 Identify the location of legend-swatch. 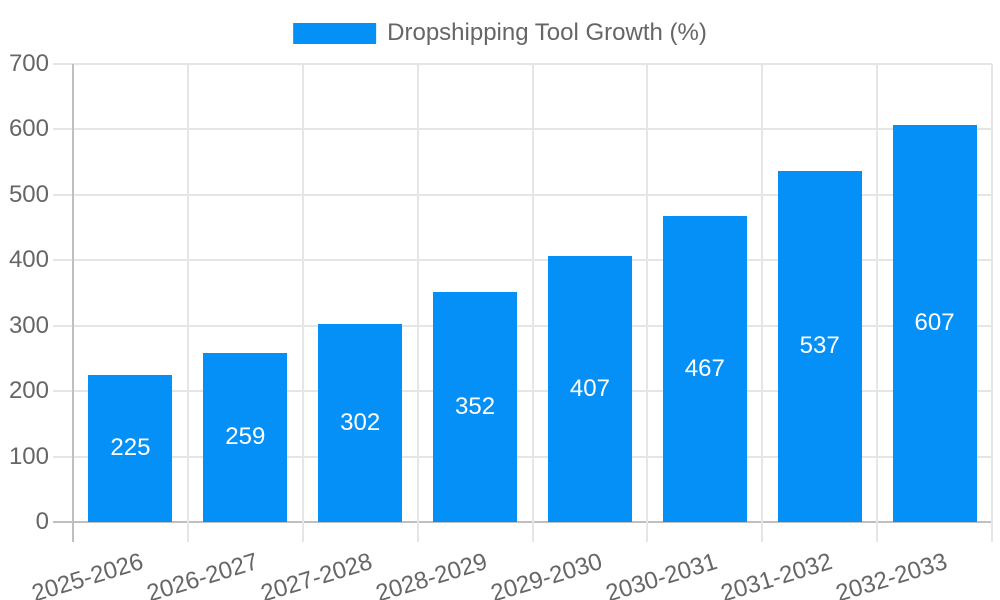
(335, 33).